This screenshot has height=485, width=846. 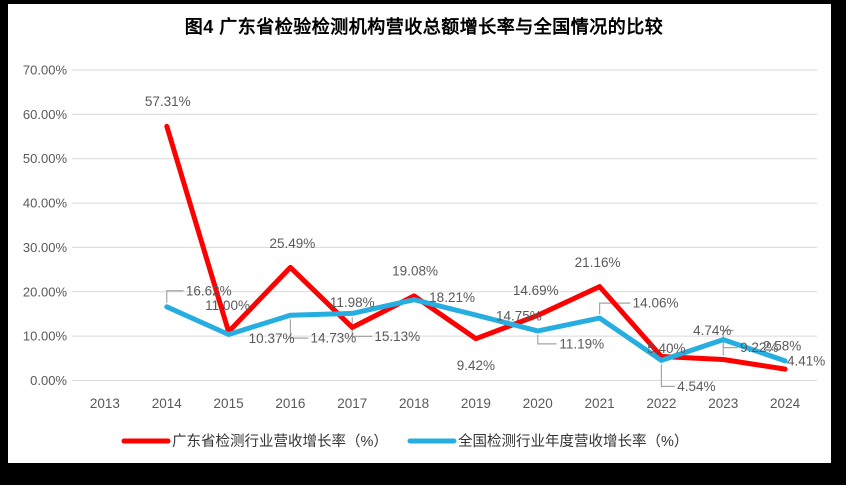 What do you see at coordinates (785, 403) in the screenshot?
I see `x-axis-tick-label: 2024` at bounding box center [785, 403].